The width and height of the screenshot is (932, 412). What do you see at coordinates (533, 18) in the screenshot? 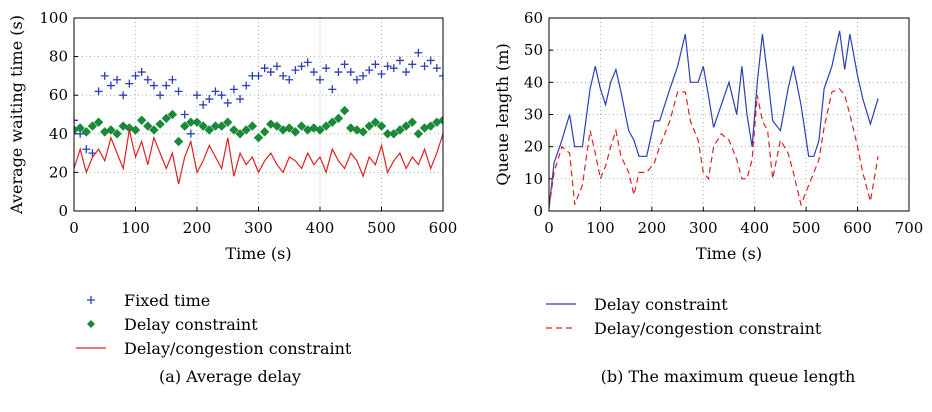
I see `y-tick-label: 60` at bounding box center [533, 18].